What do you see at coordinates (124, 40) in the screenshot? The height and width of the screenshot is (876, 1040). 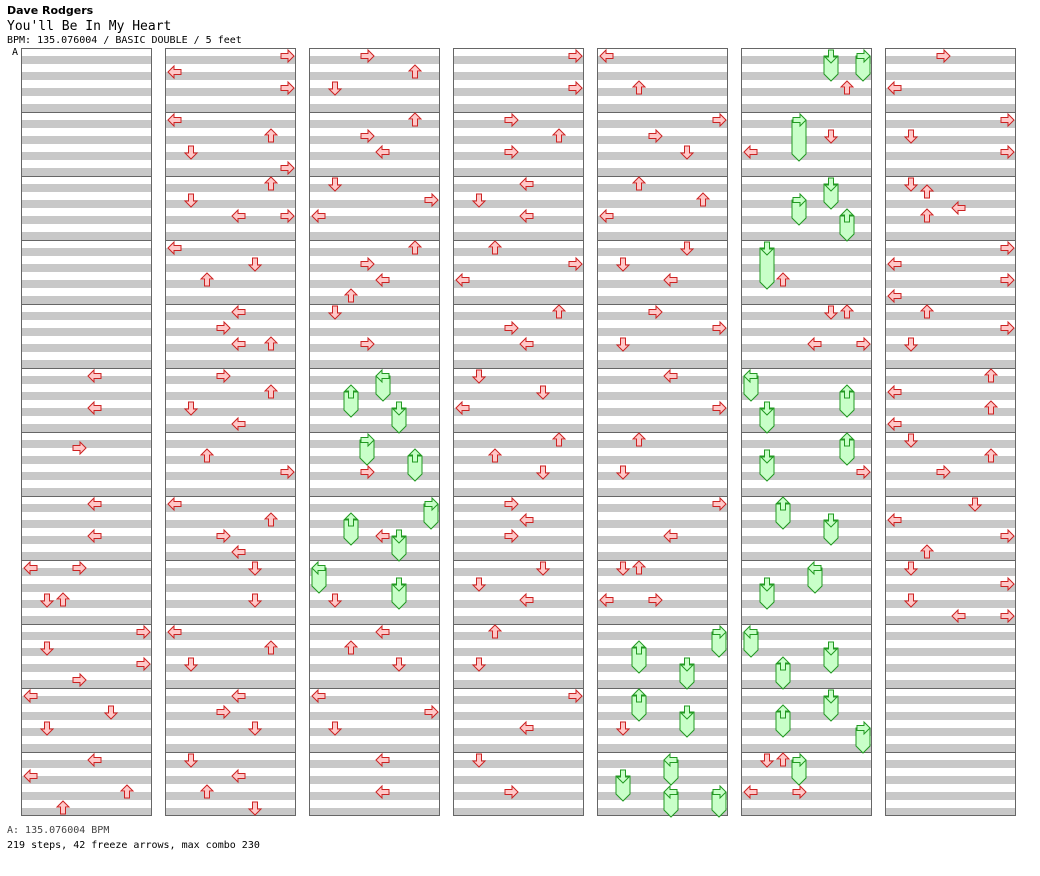 I see `chart-info: BPM: 135.076004 / BASIC DOUBLE / 5 feet` at bounding box center [124, 40].